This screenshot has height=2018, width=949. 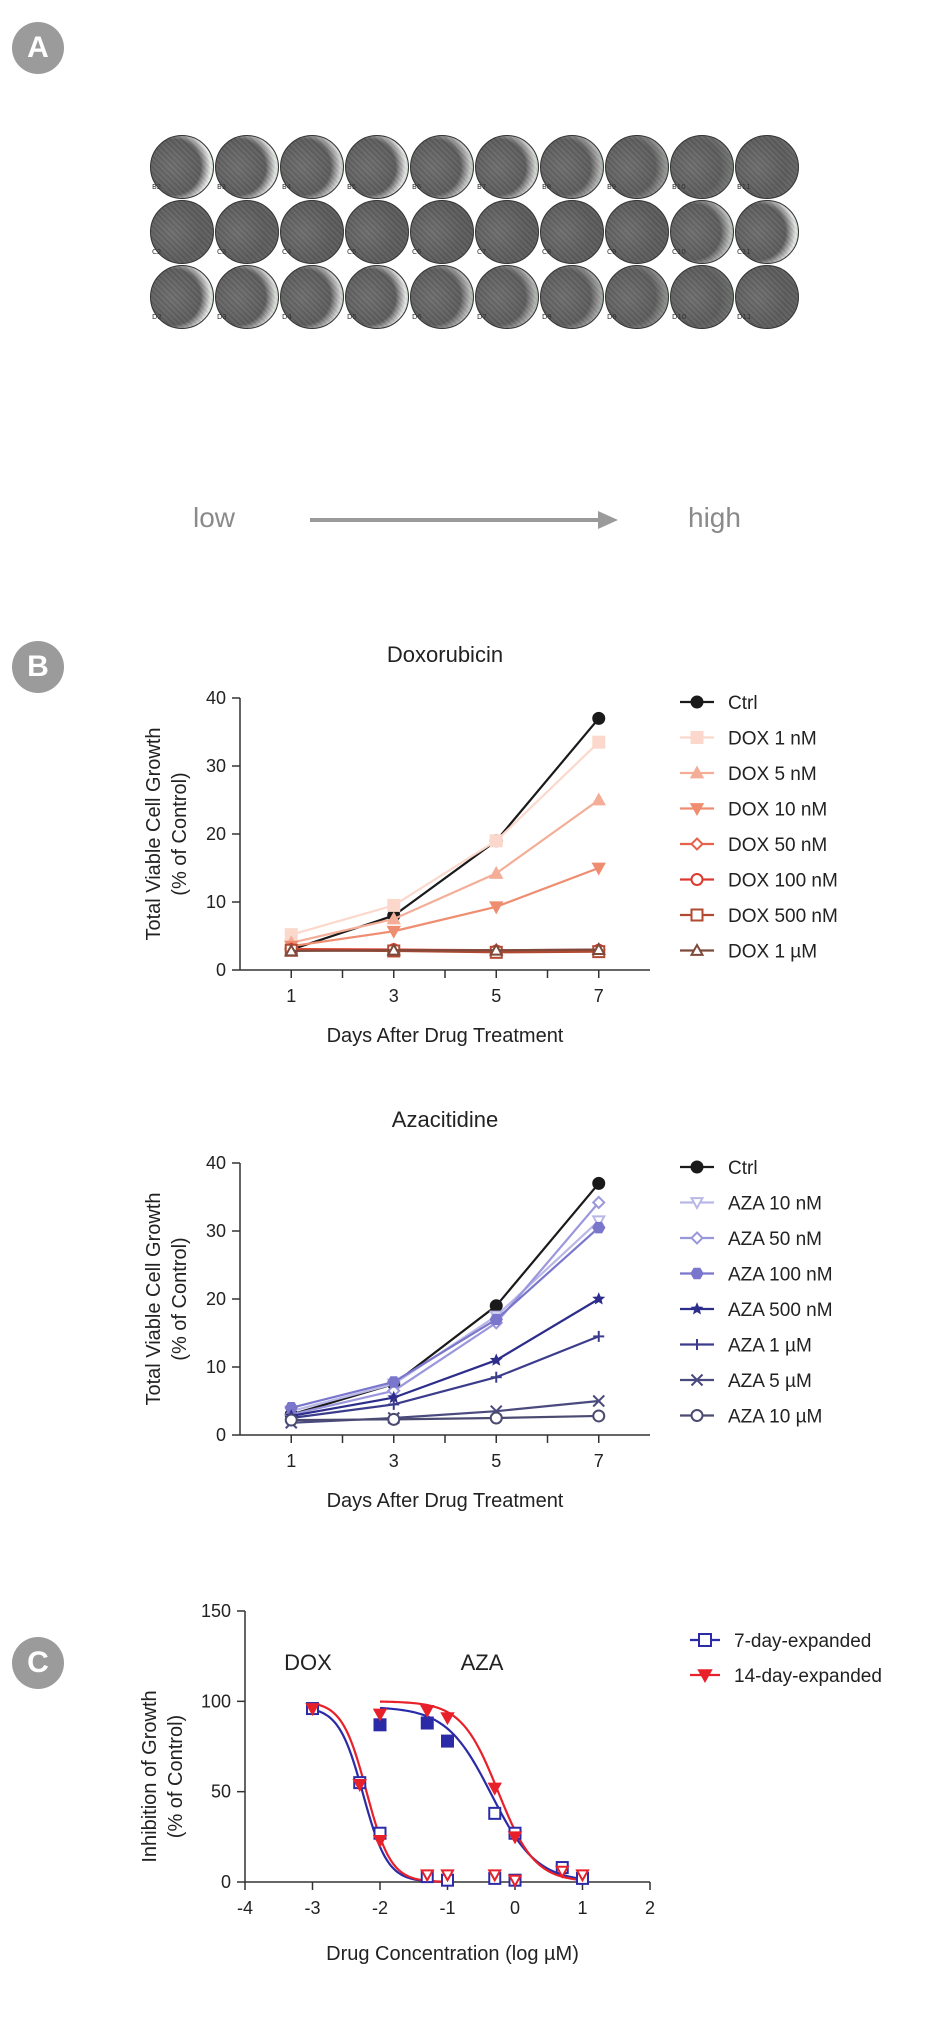 I want to click on well-label: C9, so click(x=612, y=252).